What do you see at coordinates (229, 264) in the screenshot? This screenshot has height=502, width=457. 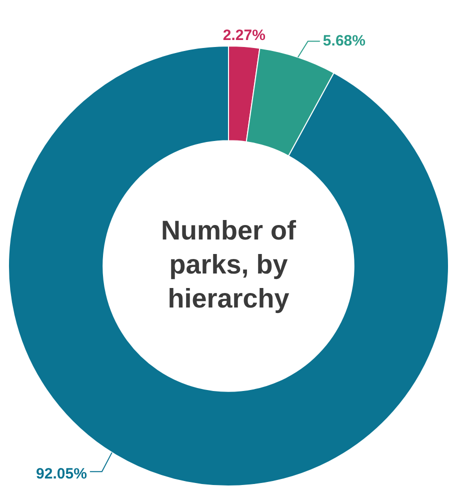 I see `text: Number of parks, by hierarchy` at bounding box center [229, 264].